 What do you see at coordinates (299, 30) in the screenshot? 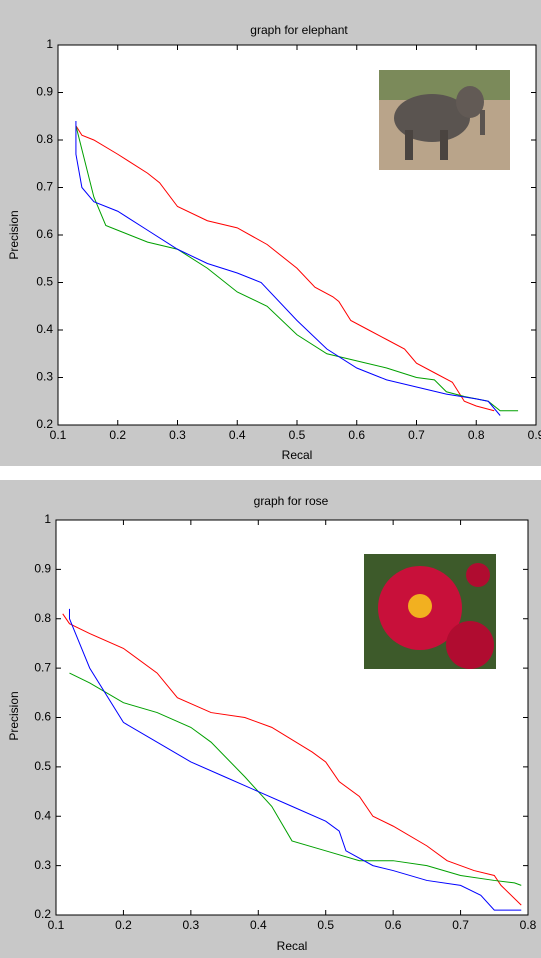
I see `chart-title: graph for elephant` at bounding box center [299, 30].